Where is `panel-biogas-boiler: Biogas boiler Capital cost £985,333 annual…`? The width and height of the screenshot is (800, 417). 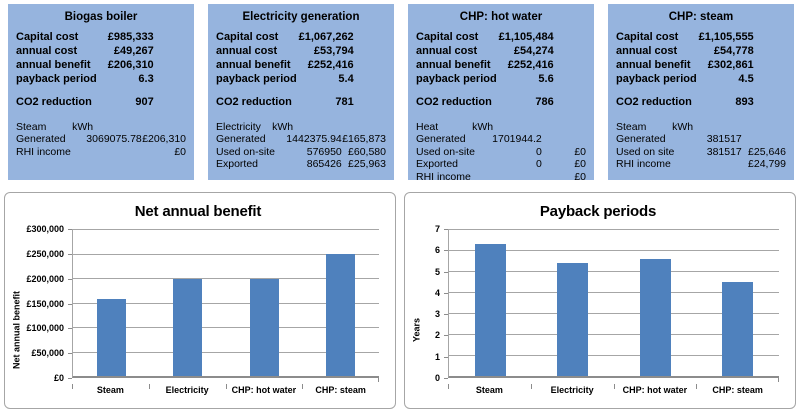
panel-biogas-boiler: Biogas boiler Capital cost £985,333 annual… is located at coordinates (101, 92).